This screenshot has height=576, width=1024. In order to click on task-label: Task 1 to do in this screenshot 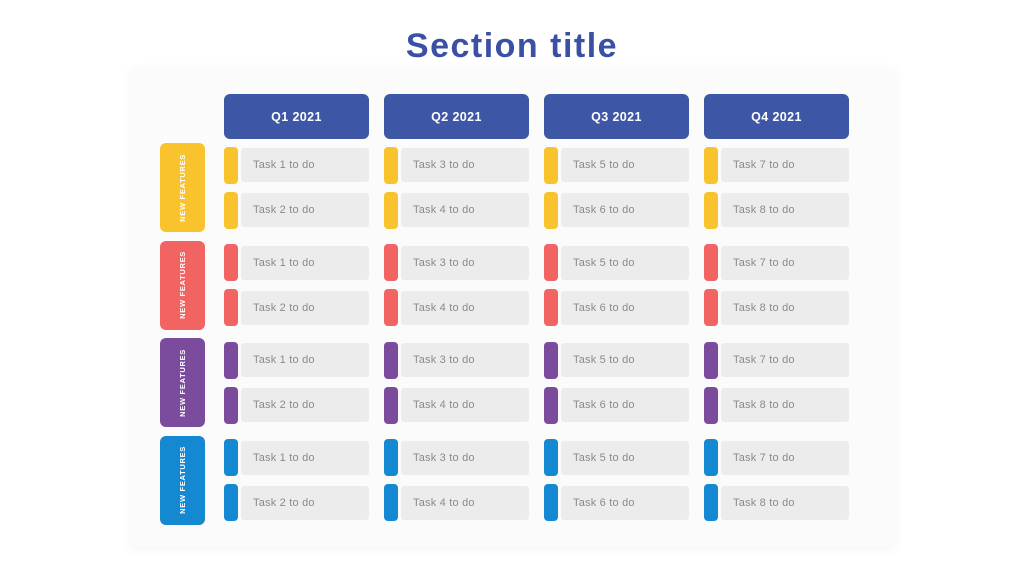, I will do `click(284, 262)`.